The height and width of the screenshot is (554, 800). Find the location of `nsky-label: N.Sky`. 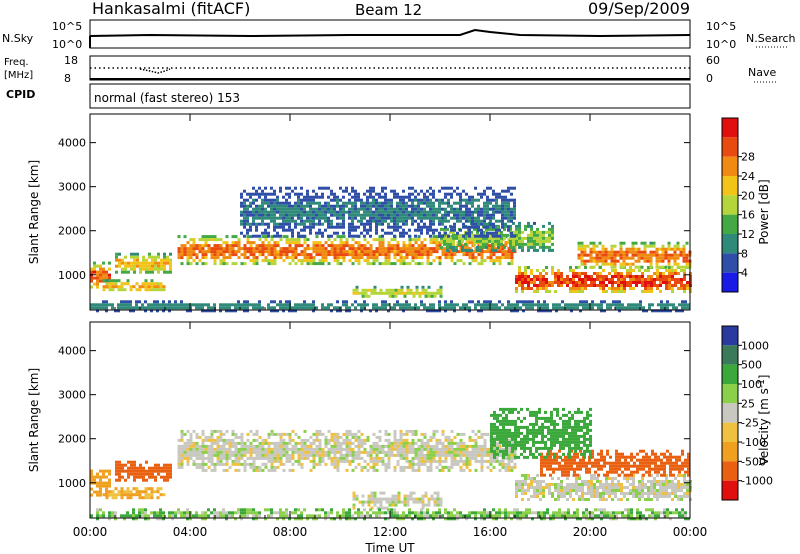

nsky-label: N.Sky is located at coordinates (18, 38).